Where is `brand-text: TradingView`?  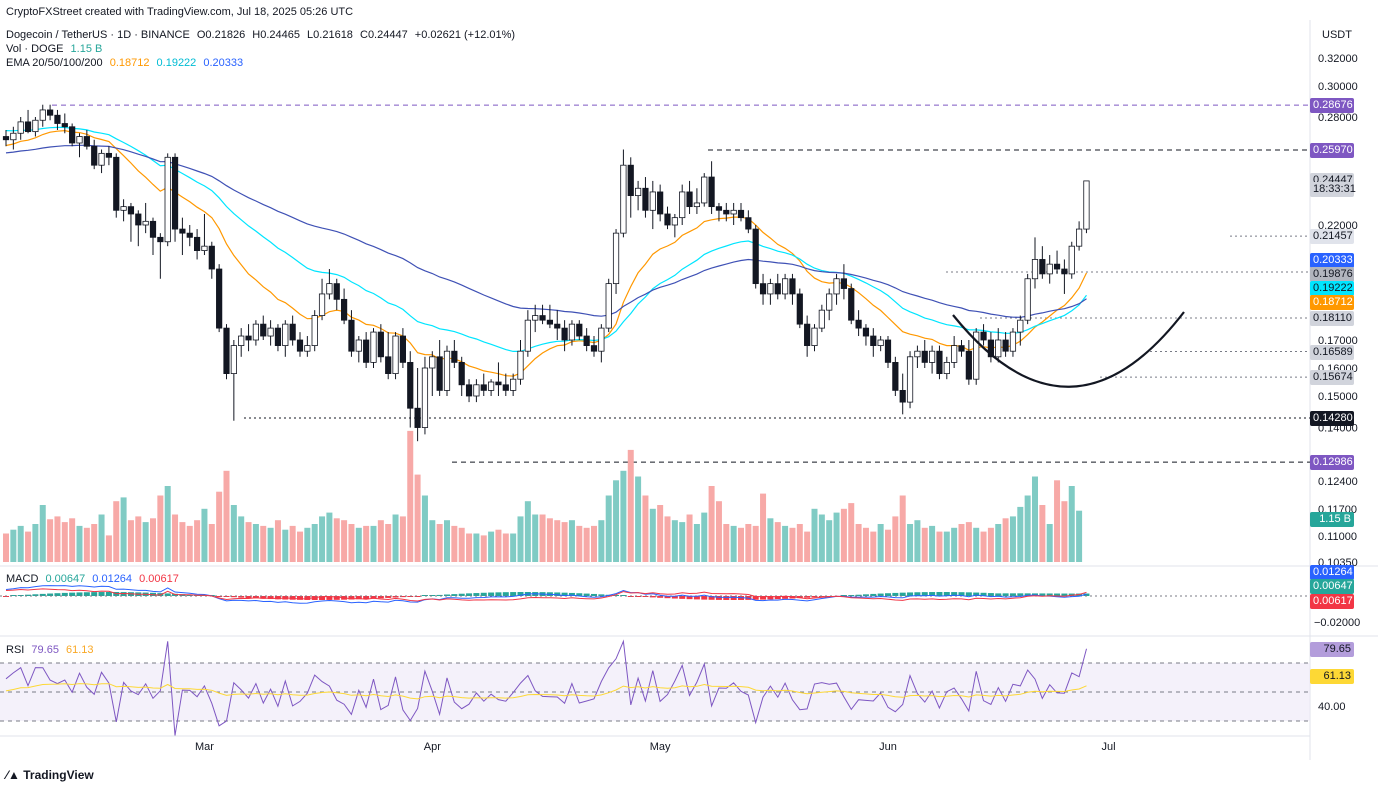 brand-text: TradingView is located at coordinates (58, 775).